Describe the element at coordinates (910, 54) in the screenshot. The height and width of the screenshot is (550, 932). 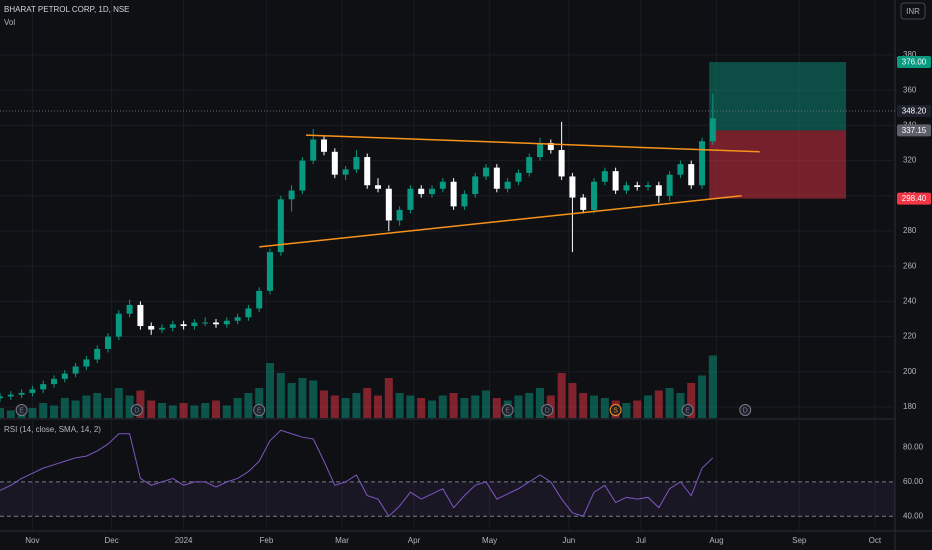
I see `y-tick-label: 380` at that location.